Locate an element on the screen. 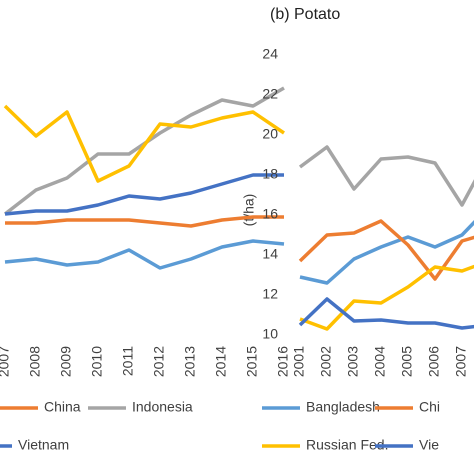 The width and height of the screenshot is (474, 474). x-tick-label: 2004 is located at coordinates (380, 361).